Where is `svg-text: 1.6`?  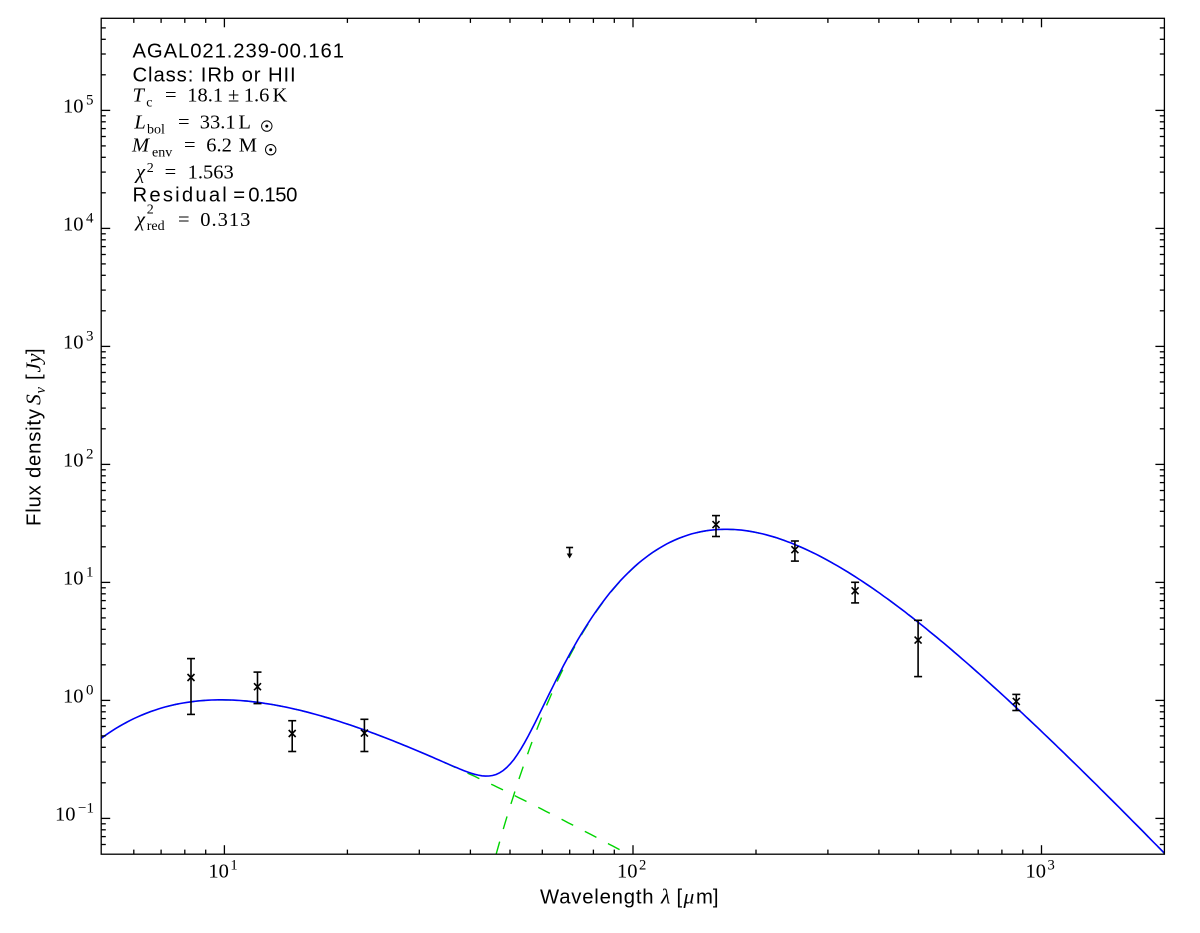 svg-text: 1.6 is located at coordinates (257, 96).